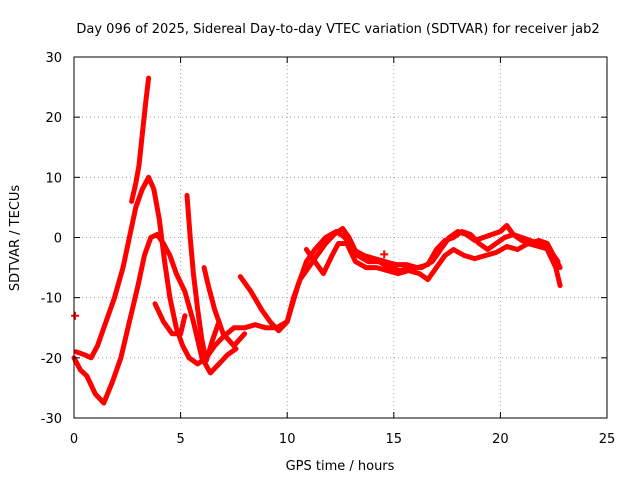  What do you see at coordinates (287, 439) in the screenshot?
I see `x-tick-label: 10` at bounding box center [287, 439].